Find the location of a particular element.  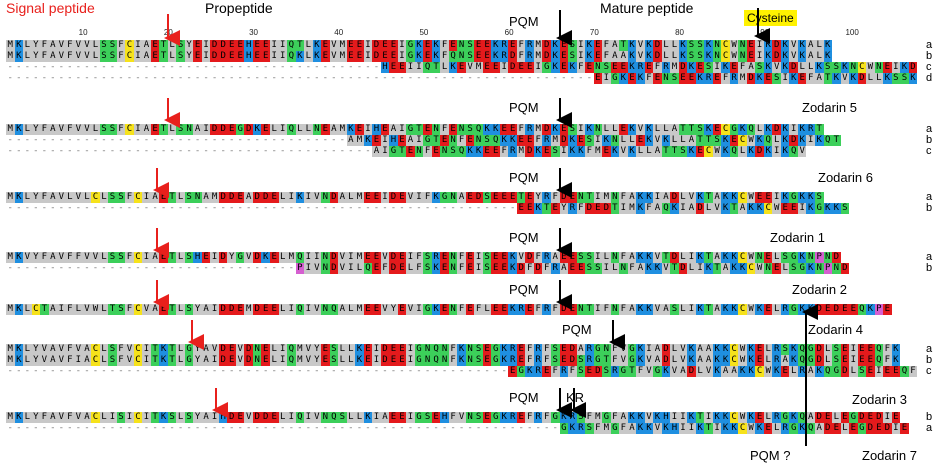

ruler-tick: 30 is located at coordinates (253, 32).